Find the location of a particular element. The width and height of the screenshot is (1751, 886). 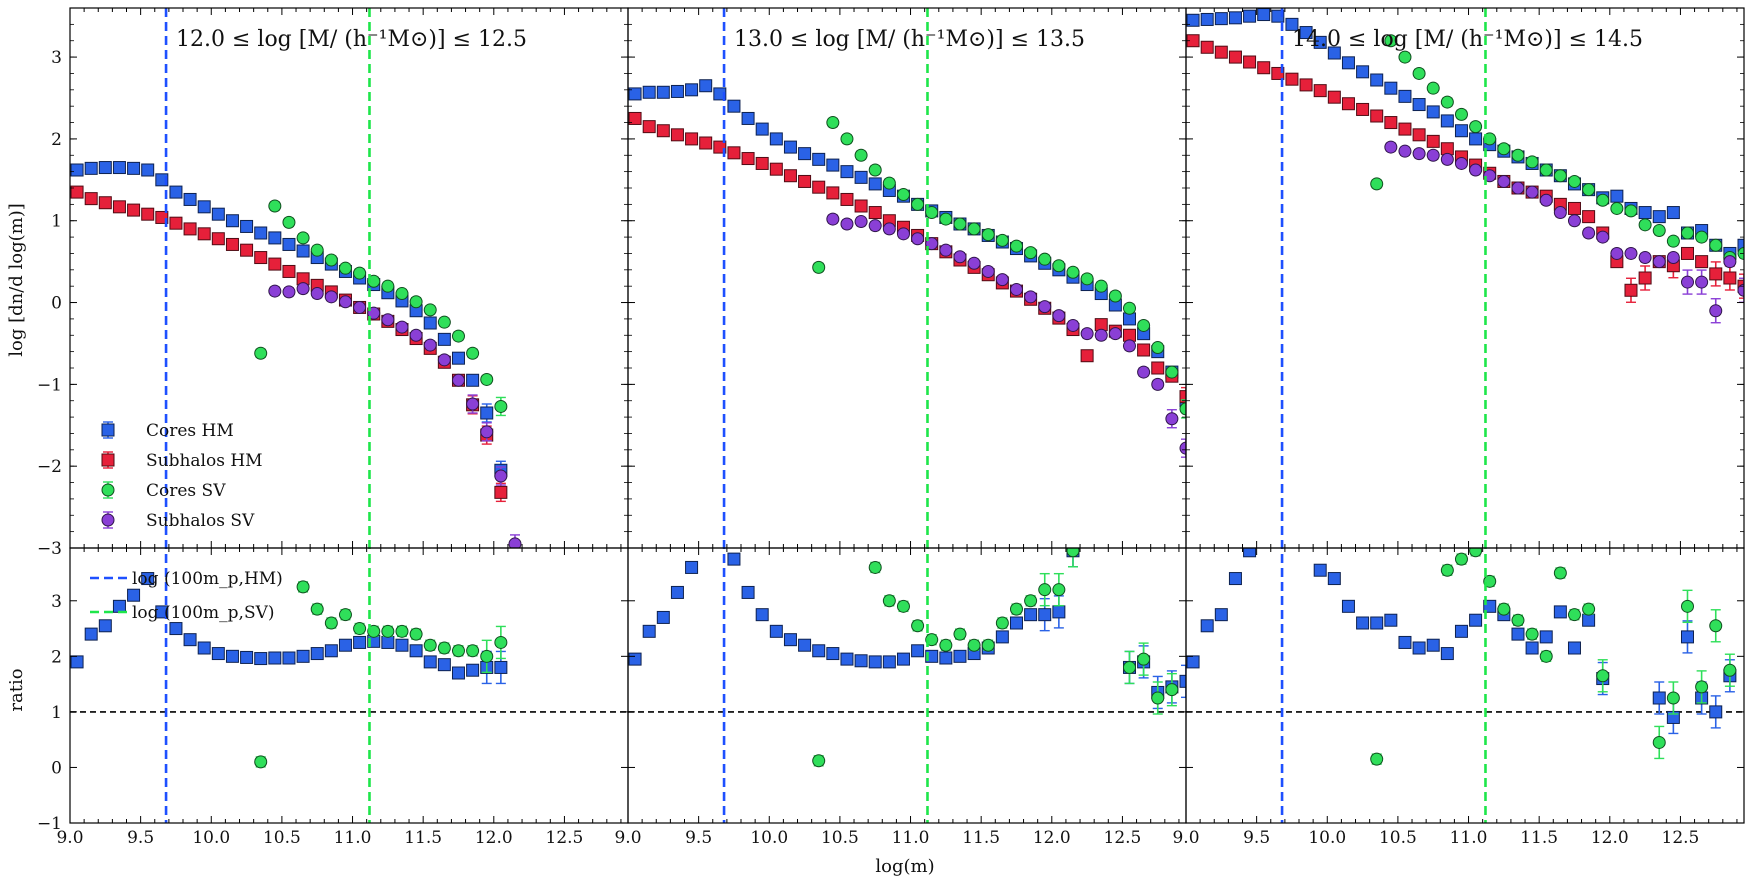

y-tick-label-top: 0 is located at coordinates (56, 304).